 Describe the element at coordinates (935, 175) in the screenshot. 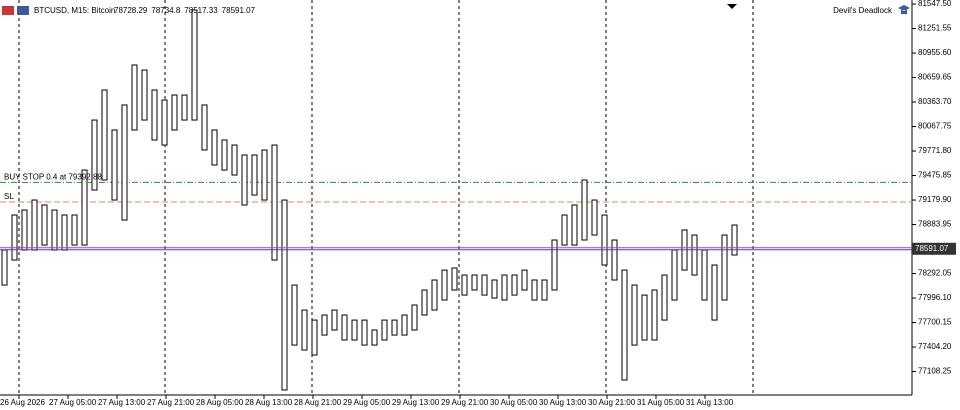

I see `y-tick-label: 79475.85` at that location.